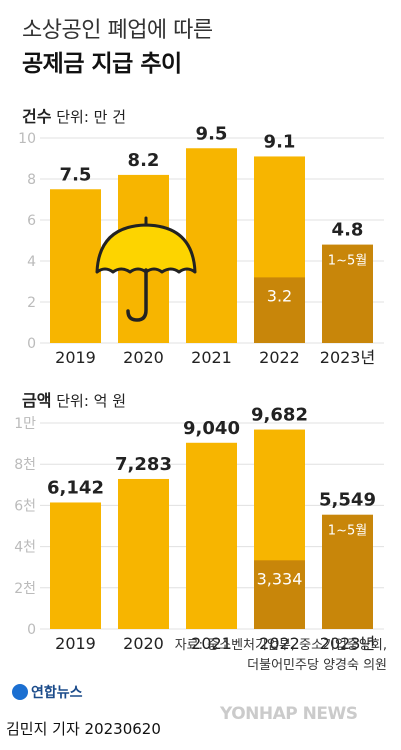 The height and width of the screenshot is (750, 401). Describe the element at coordinates (31, 344) in the screenshot. I see `c1-ytick-label: 0` at that location.